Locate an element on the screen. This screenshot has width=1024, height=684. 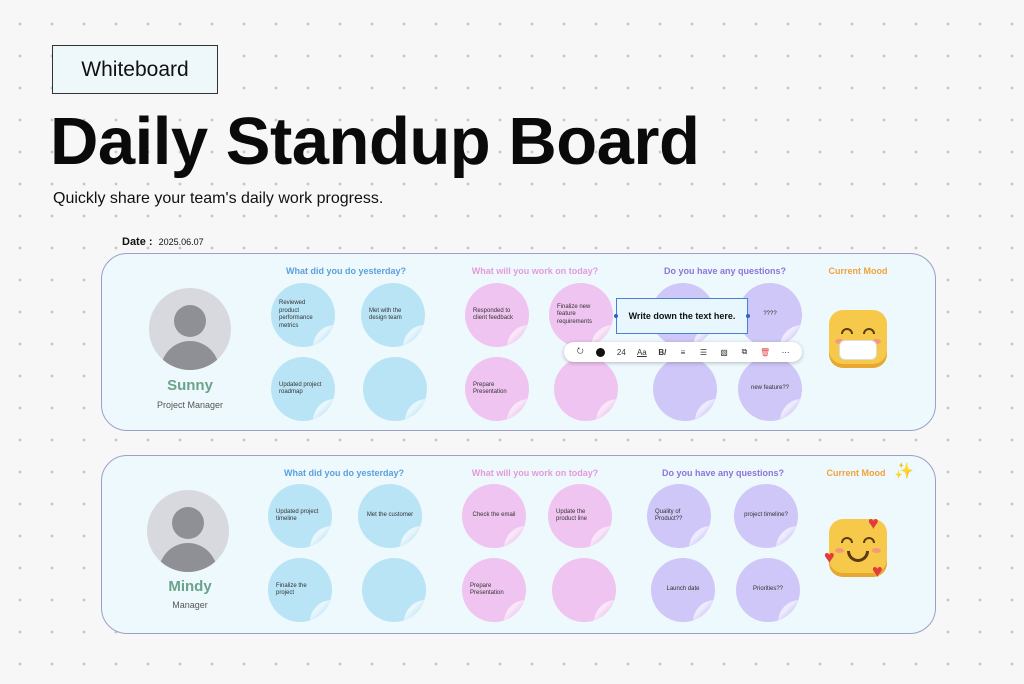
sticky-note: Check the email is located at coordinates (494, 516).